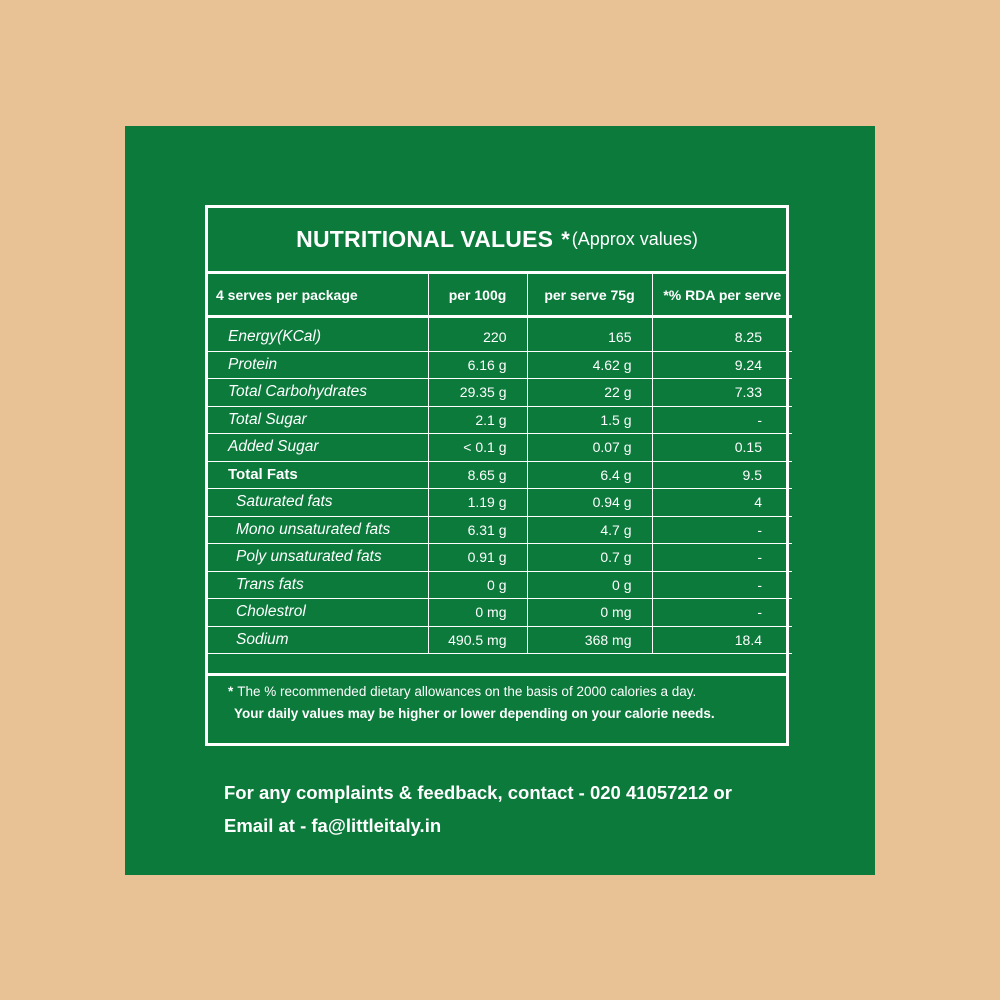 The width and height of the screenshot is (1000, 1000). What do you see at coordinates (721, 364) in the screenshot?
I see `value-rda: 9.24` at bounding box center [721, 364].